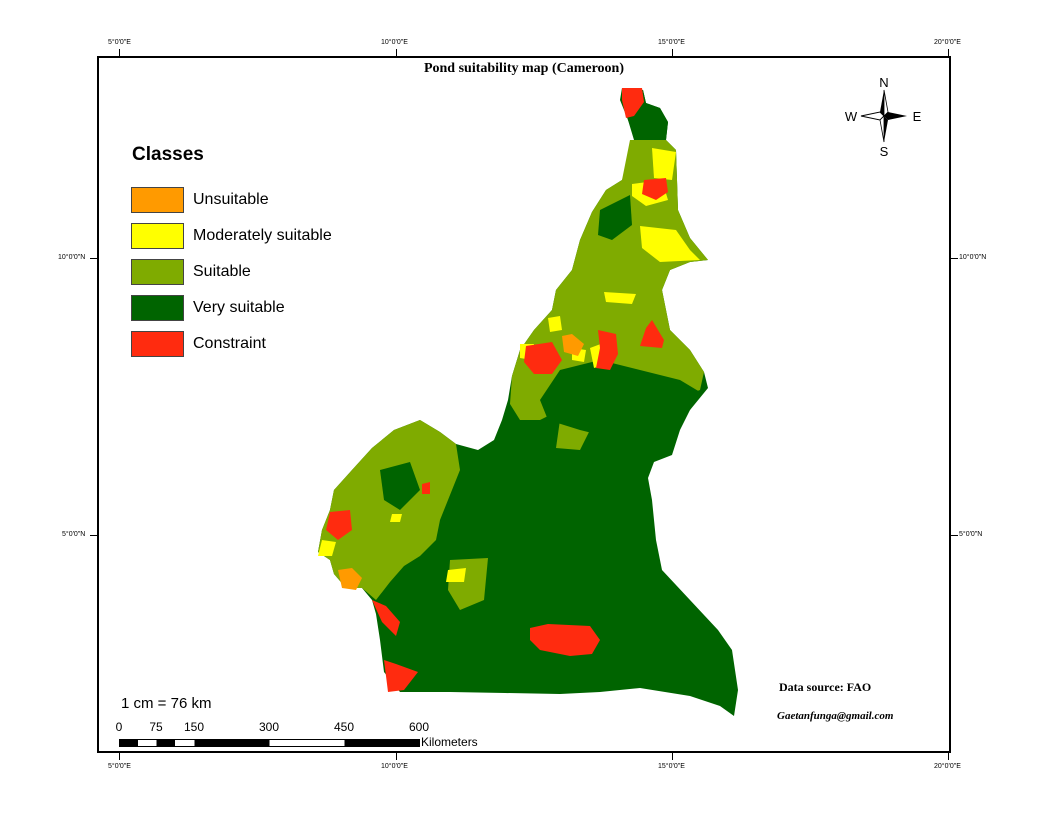 The width and height of the screenshot is (1056, 816). I want to click on scale-ratio: 1 cm = 76 km, so click(166, 703).